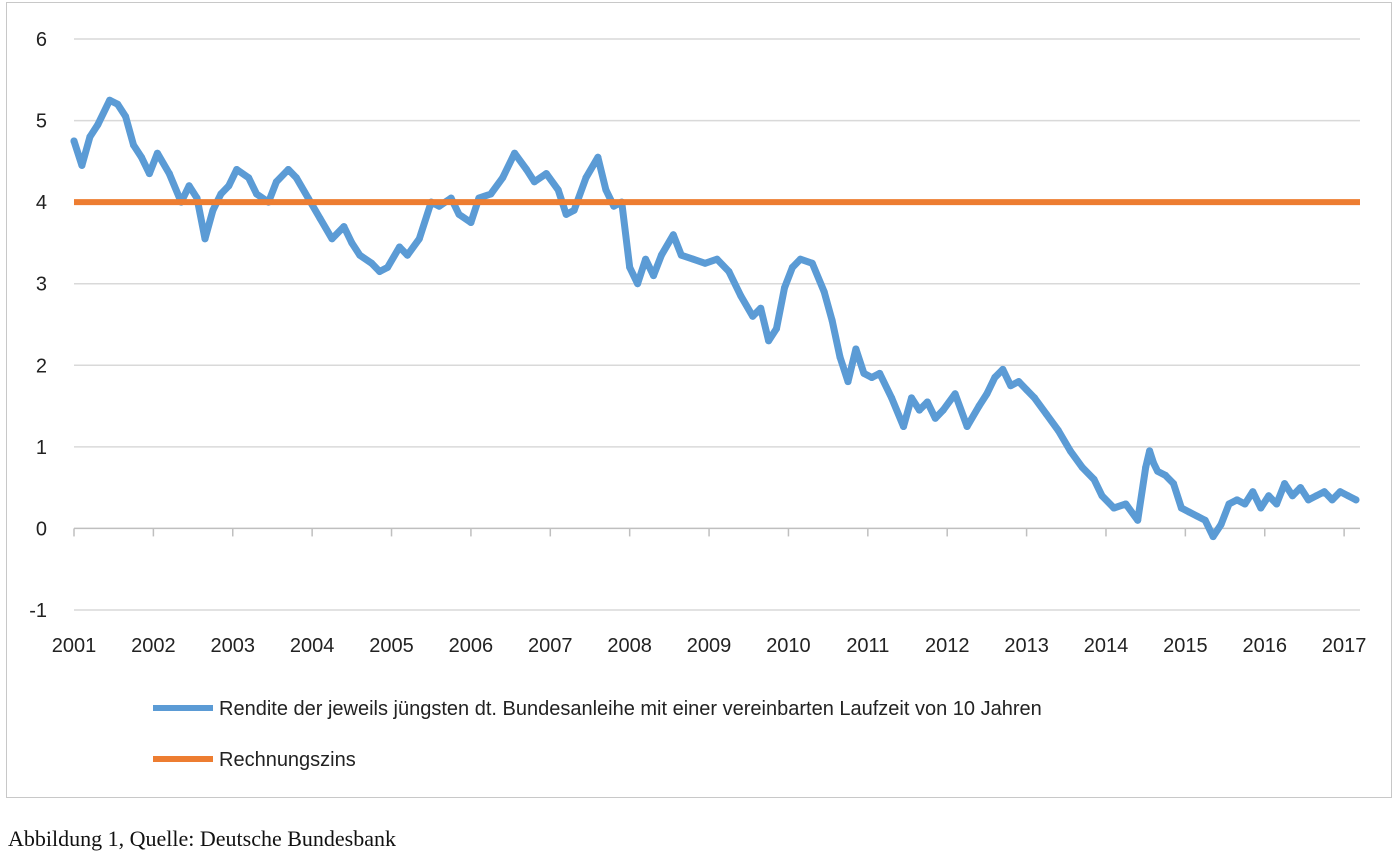 This screenshot has width=1400, height=862. I want to click on y-tick-label: 6, so click(41, 40).